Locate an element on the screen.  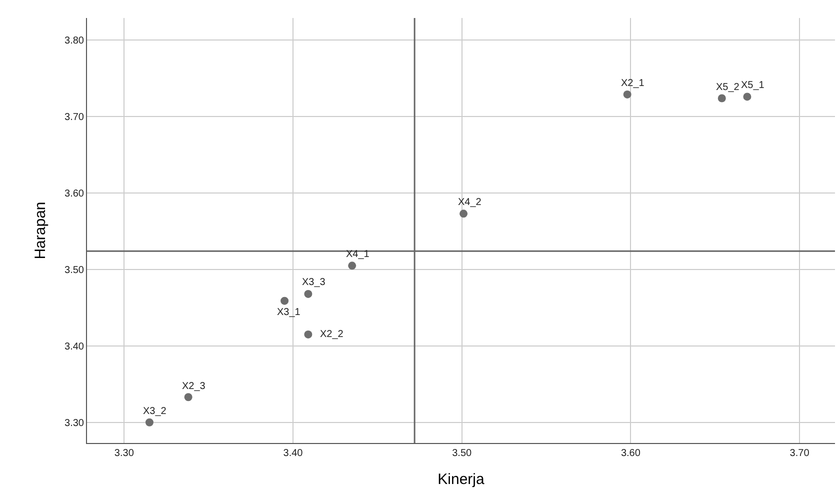
y-axis-title: Harapan is located at coordinates (40, 231).